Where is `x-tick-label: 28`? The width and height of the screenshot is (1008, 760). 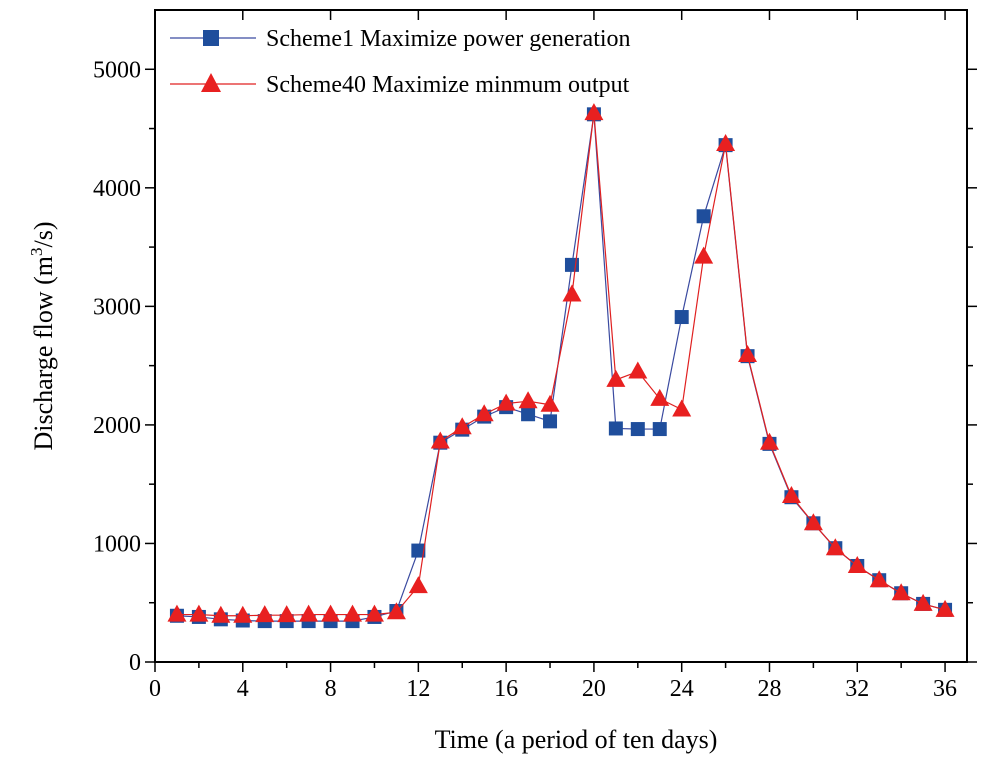 x-tick-label: 28 is located at coordinates (769, 689).